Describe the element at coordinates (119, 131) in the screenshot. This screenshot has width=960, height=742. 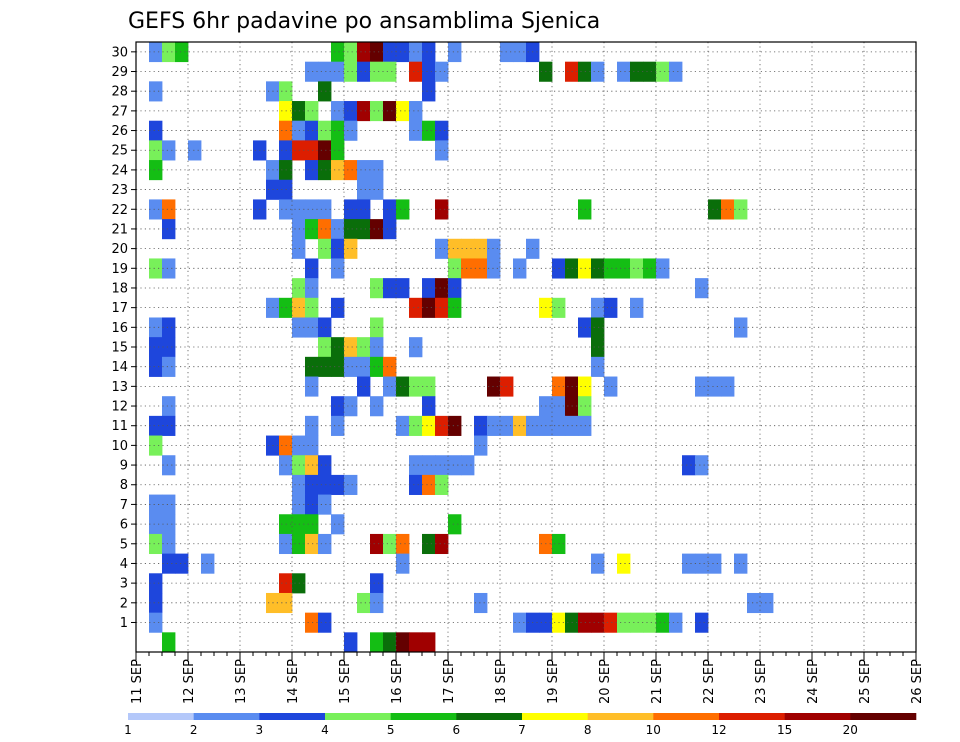
I see `y-tick-label: 26` at that location.